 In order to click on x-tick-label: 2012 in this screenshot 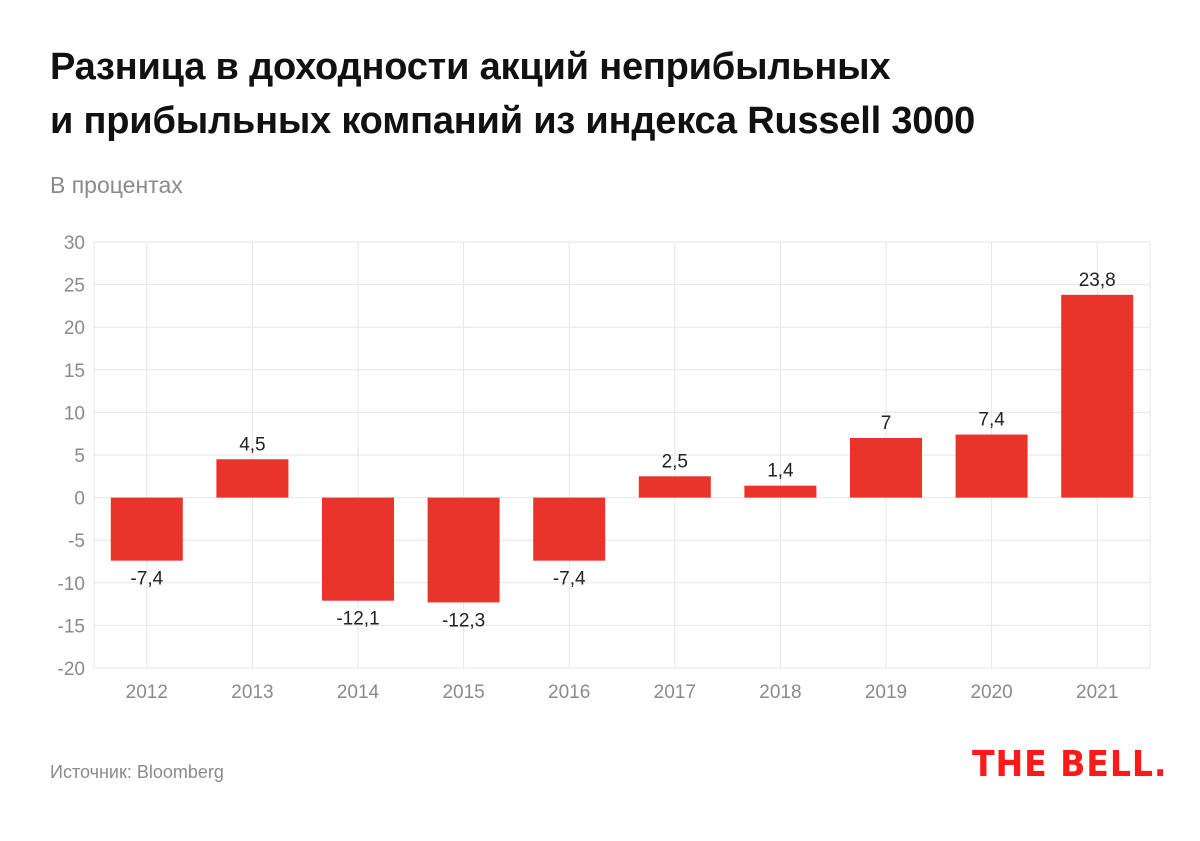, I will do `click(147, 692)`.